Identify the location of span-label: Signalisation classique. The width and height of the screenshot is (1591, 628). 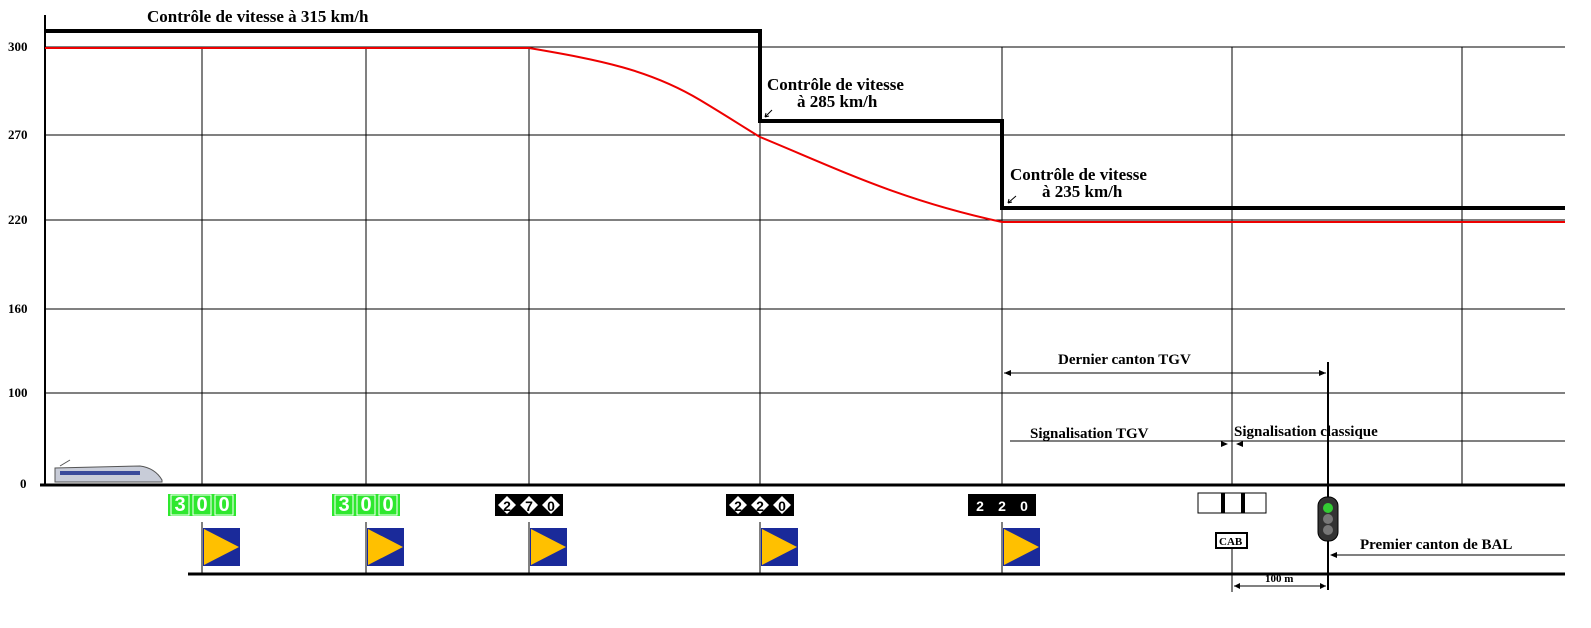
(1306, 432).